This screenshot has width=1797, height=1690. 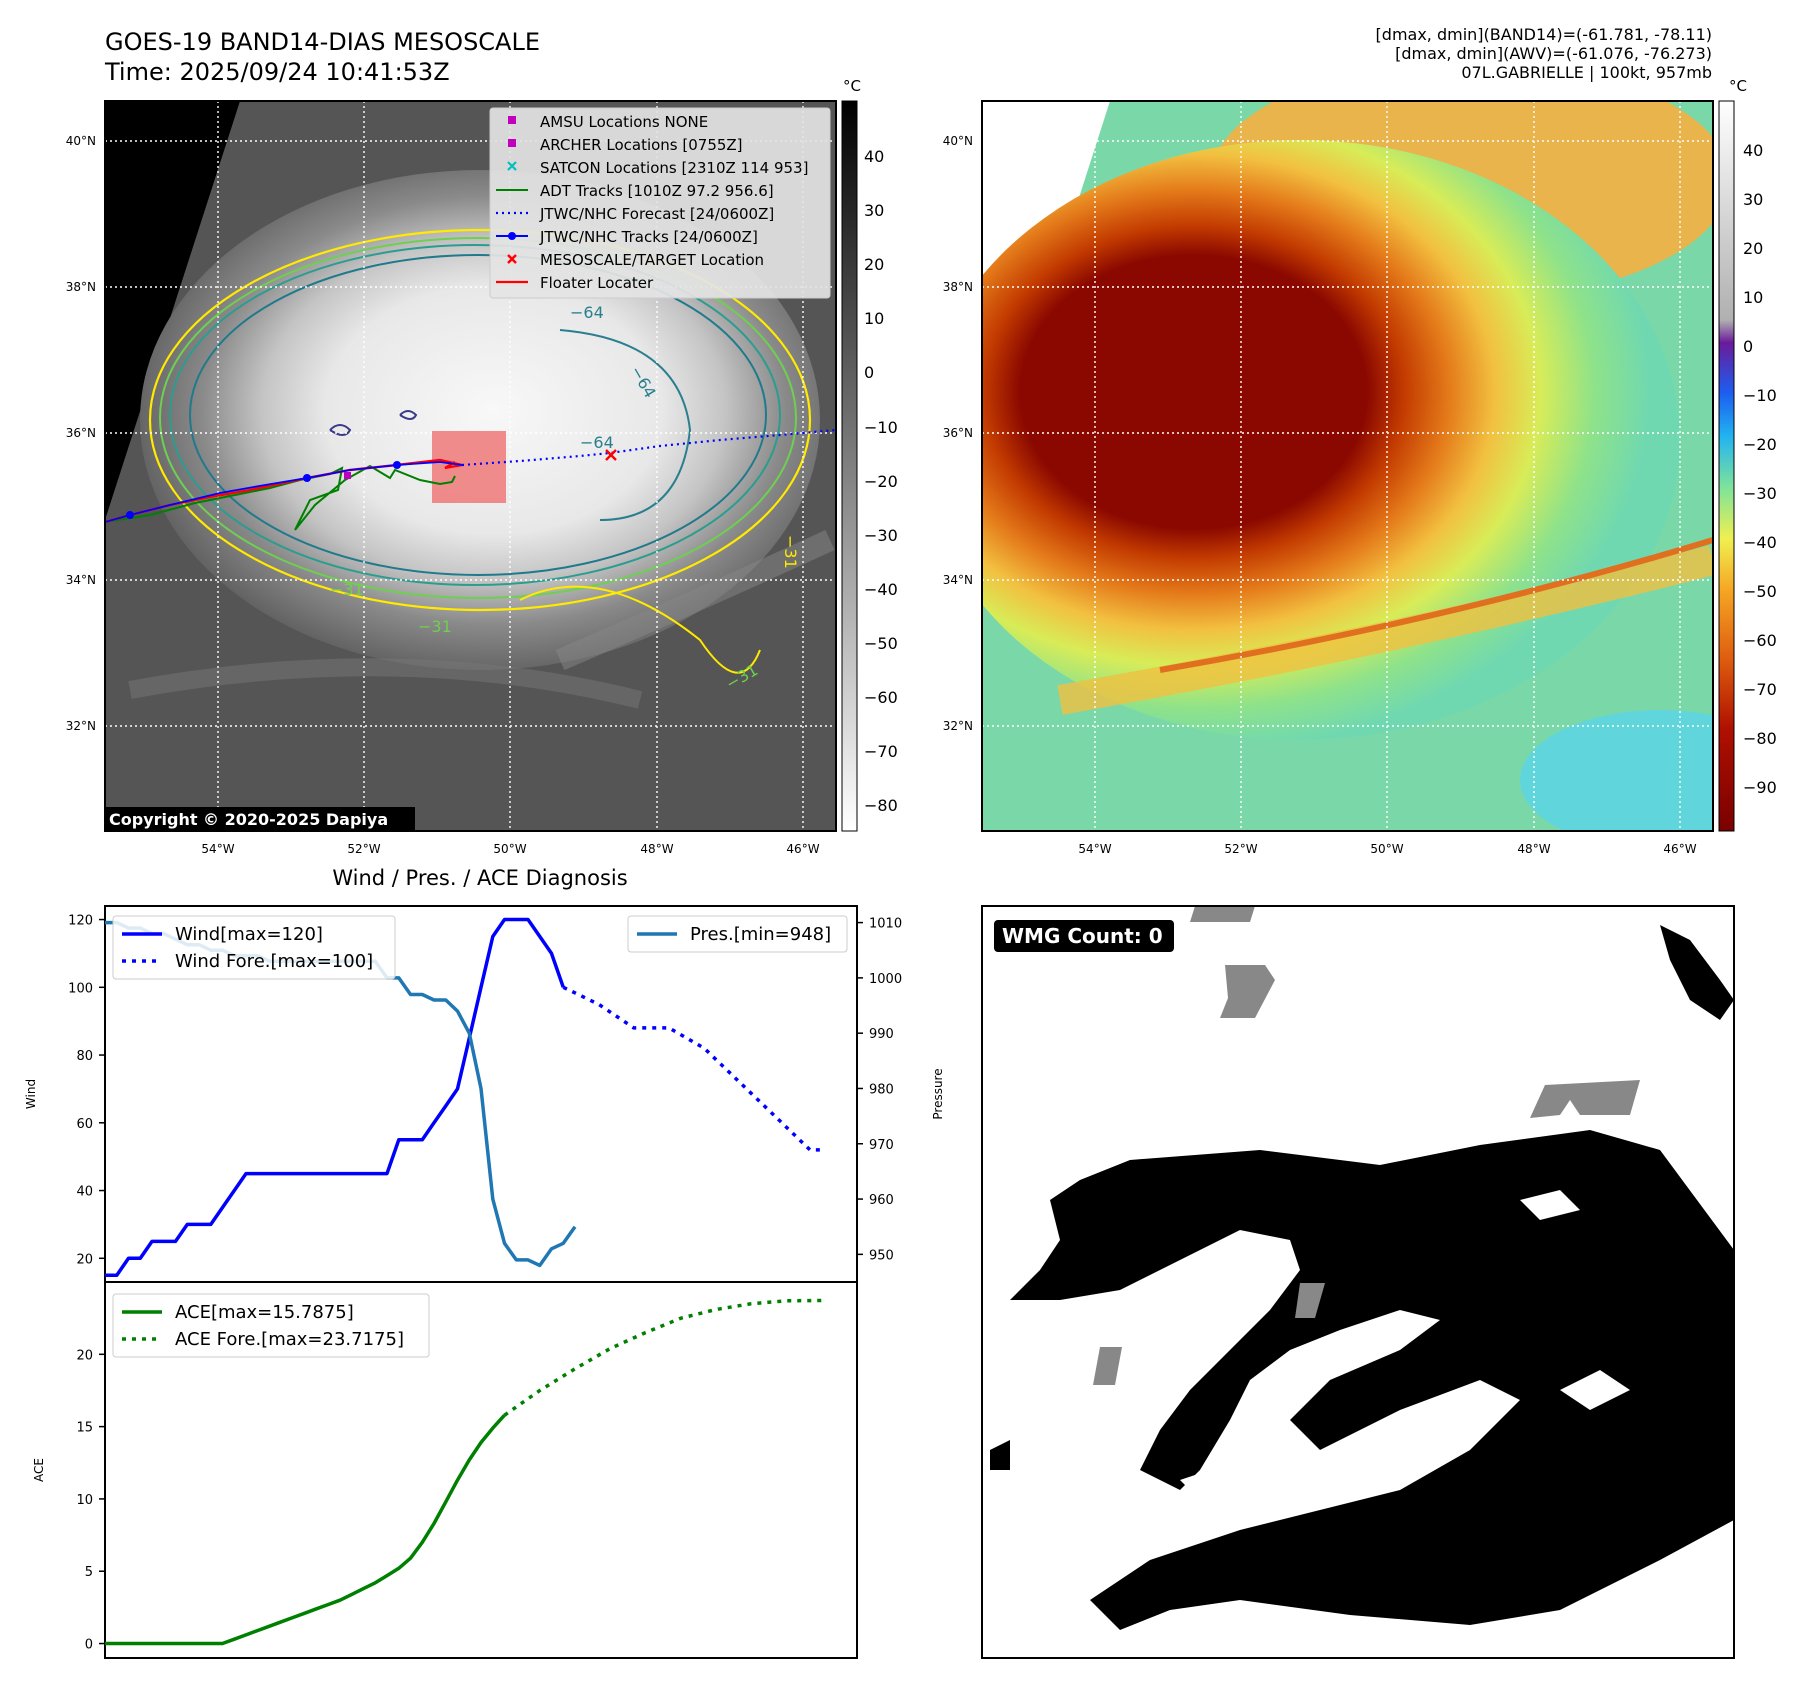 I want to click on wmg-count-badge, so click(x=1084, y=936).